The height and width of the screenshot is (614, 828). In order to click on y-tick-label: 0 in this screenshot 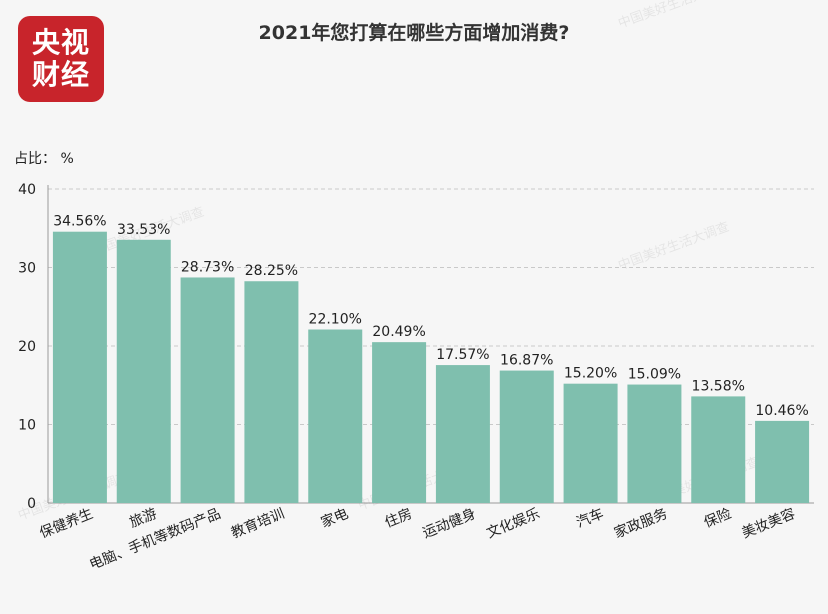, I will do `click(31, 504)`.